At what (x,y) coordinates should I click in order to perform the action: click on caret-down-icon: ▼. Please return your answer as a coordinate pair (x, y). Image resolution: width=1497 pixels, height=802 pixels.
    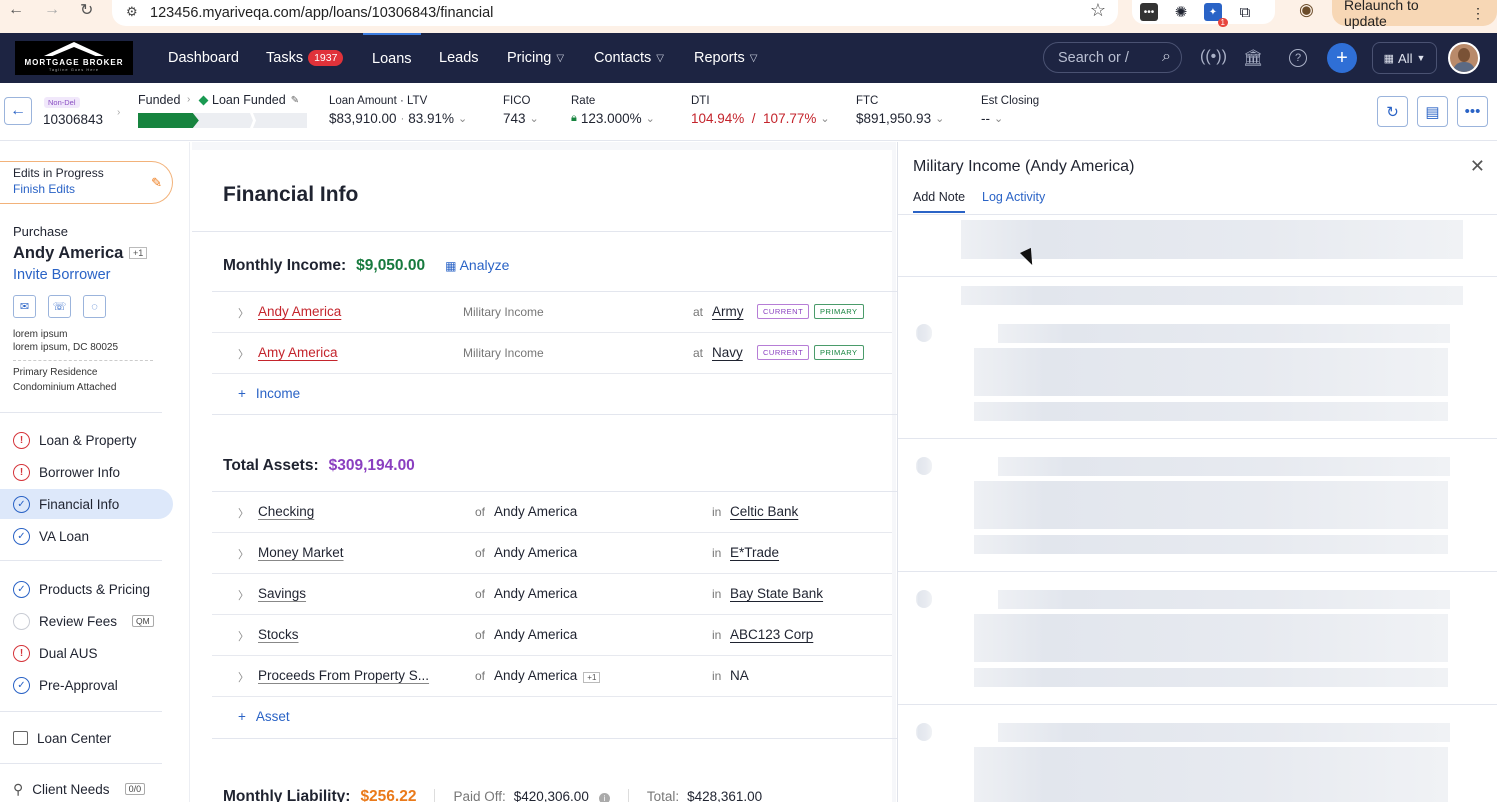
    Looking at the image, I should click on (1421, 58).